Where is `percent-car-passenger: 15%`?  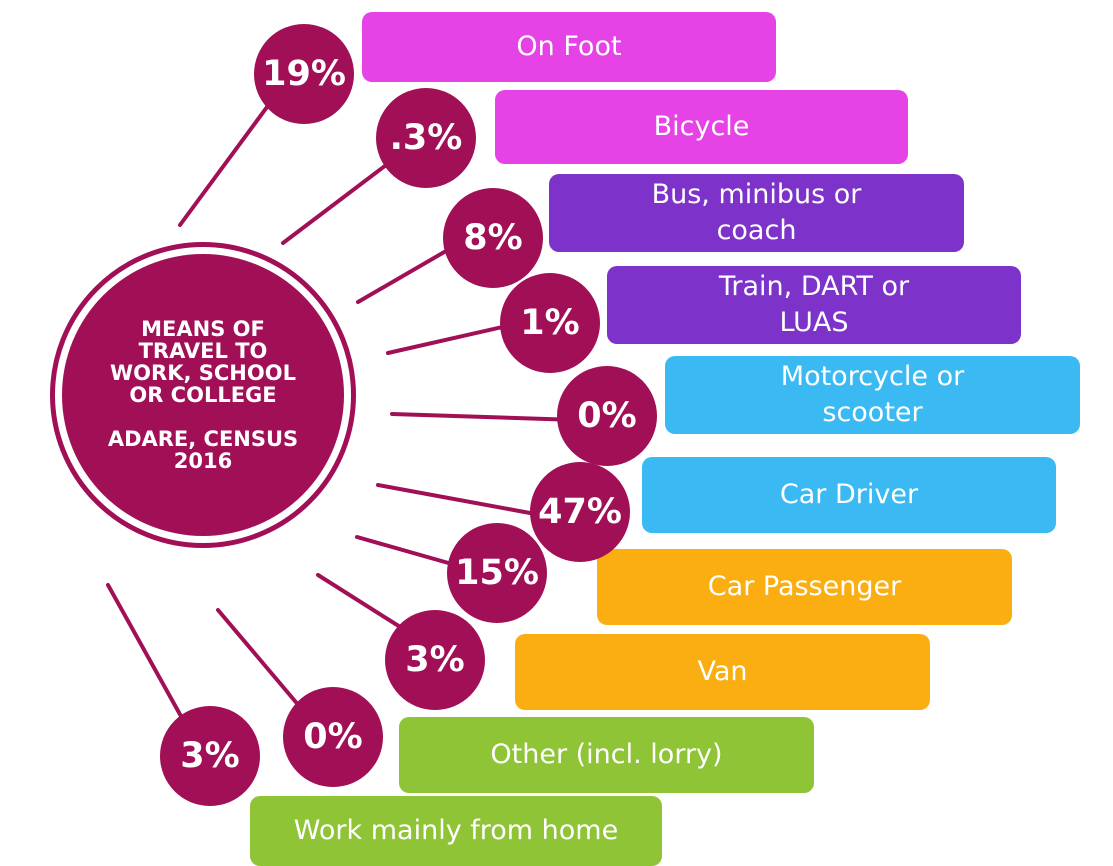
percent-car-passenger: 15% is located at coordinates (497, 573).